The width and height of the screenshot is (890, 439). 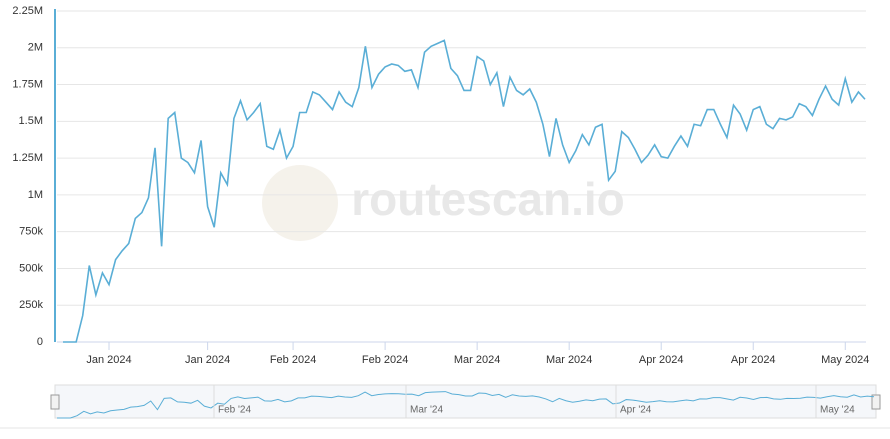 I want to click on navigator-label: Mar '24, so click(x=426, y=410).